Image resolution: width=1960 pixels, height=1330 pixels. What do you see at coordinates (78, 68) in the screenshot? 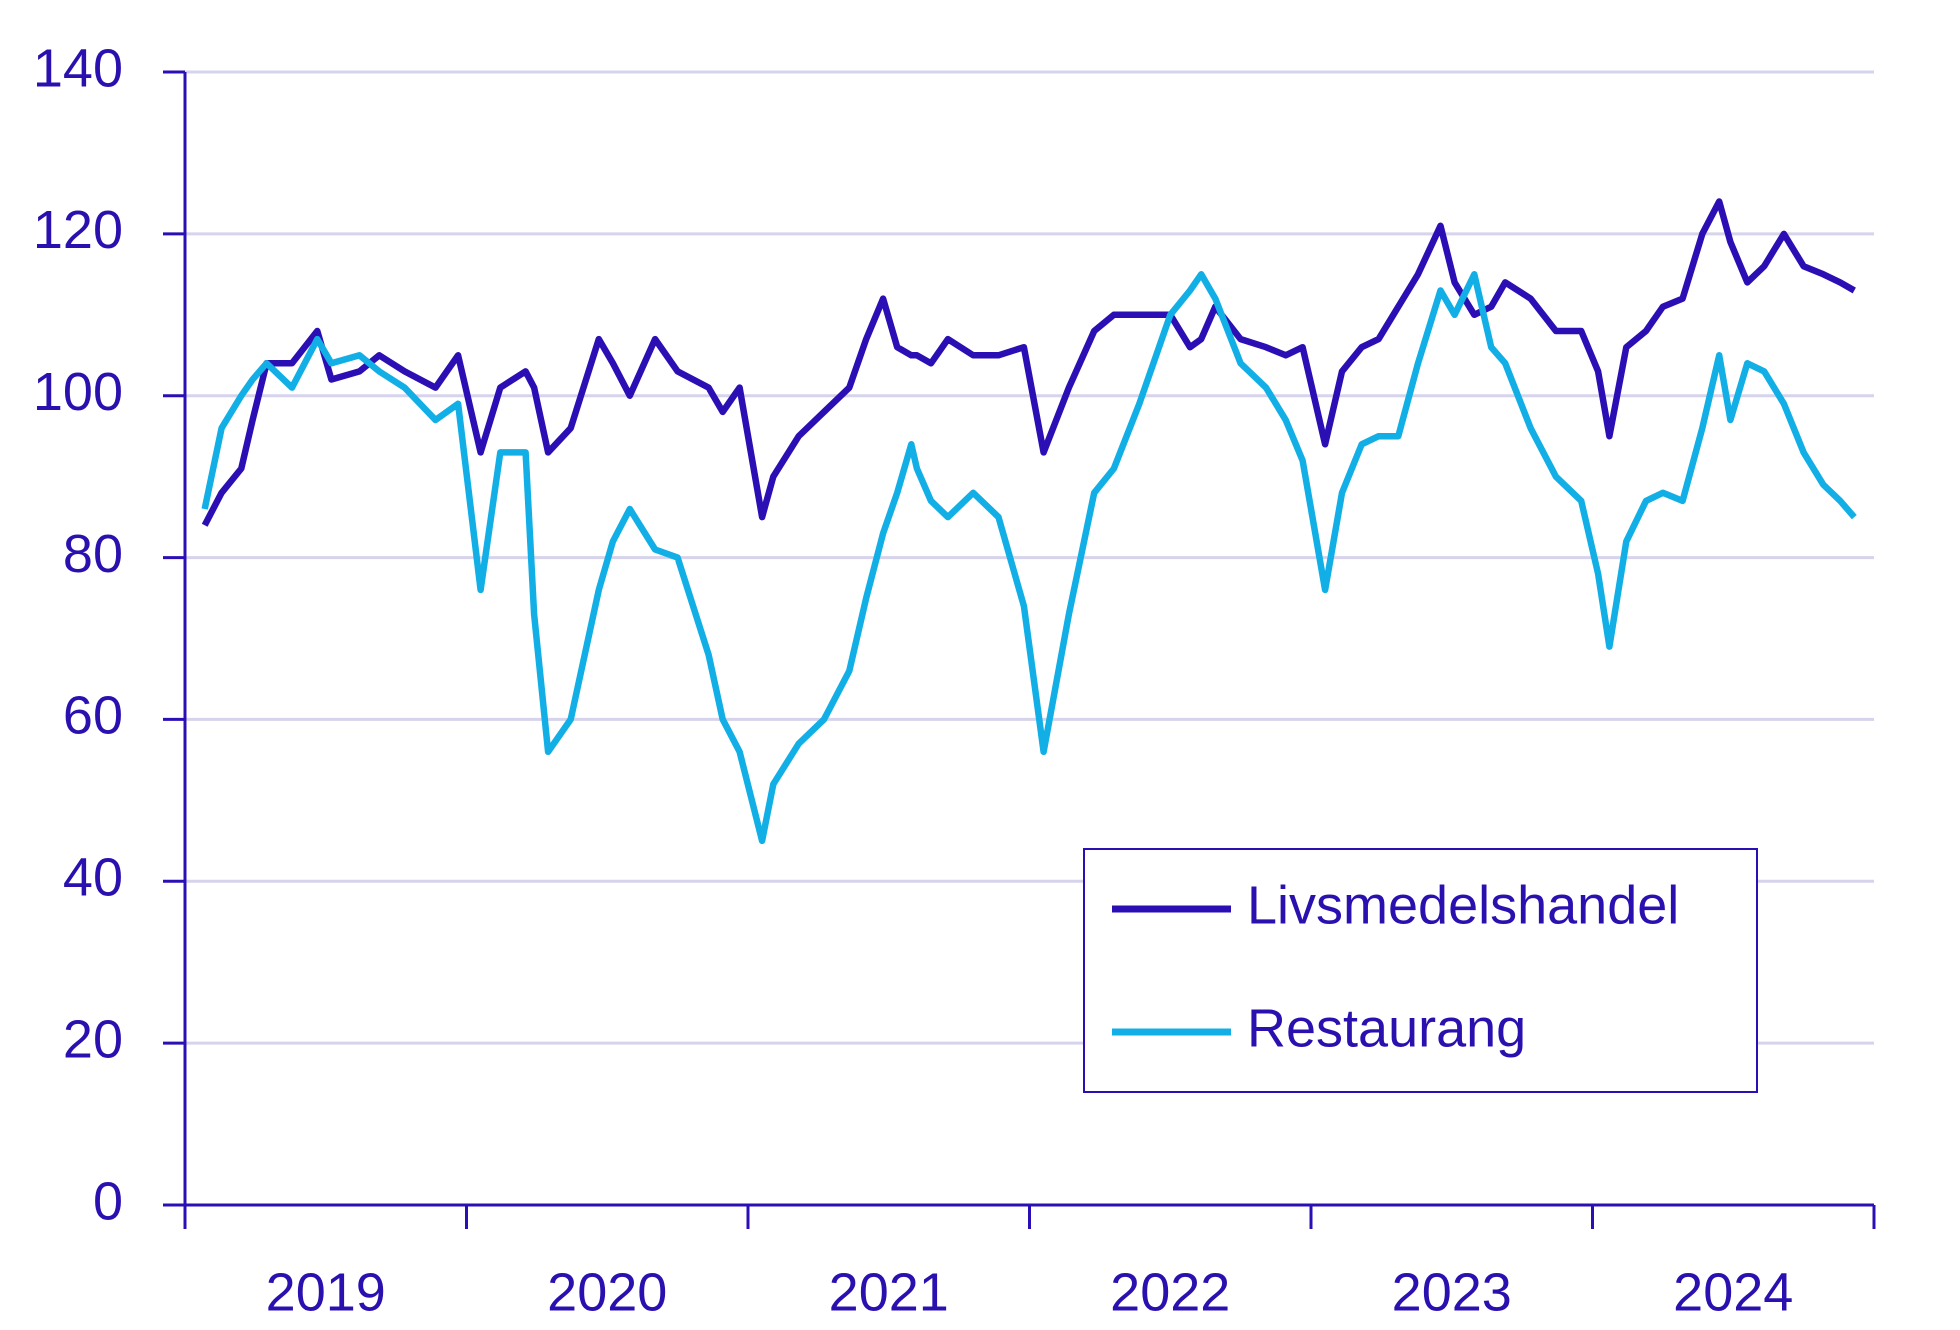
I see `y-tick-label: 140` at bounding box center [78, 68].